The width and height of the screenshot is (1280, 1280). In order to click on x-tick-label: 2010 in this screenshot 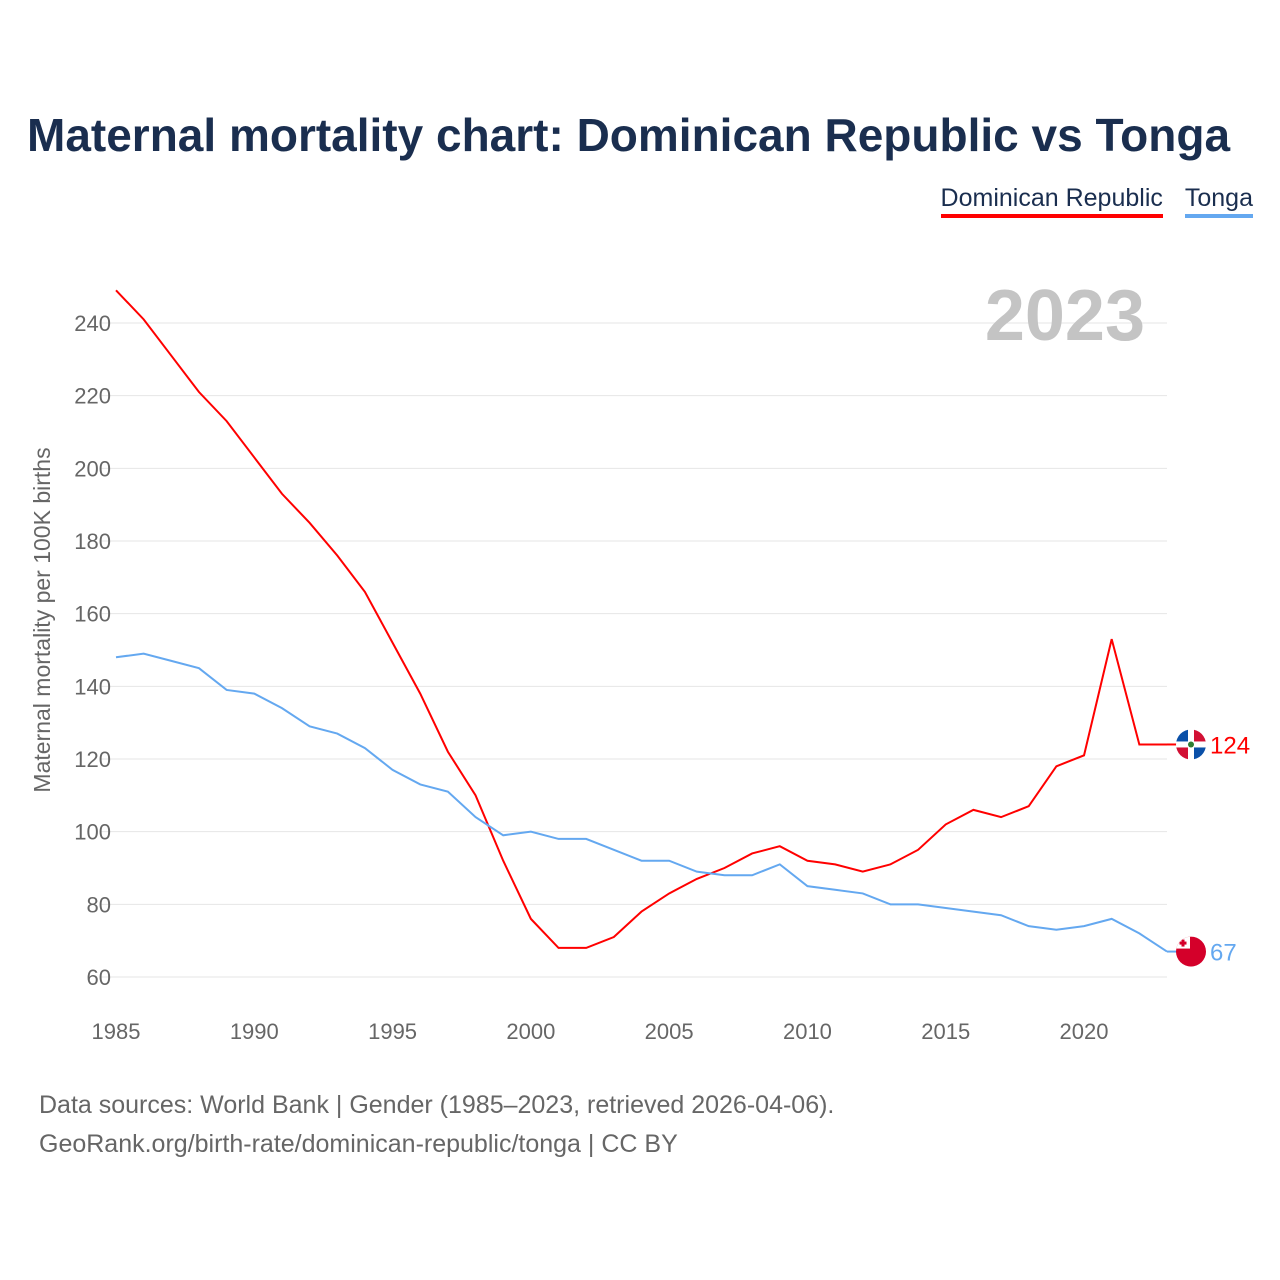, I will do `click(807, 1031)`.